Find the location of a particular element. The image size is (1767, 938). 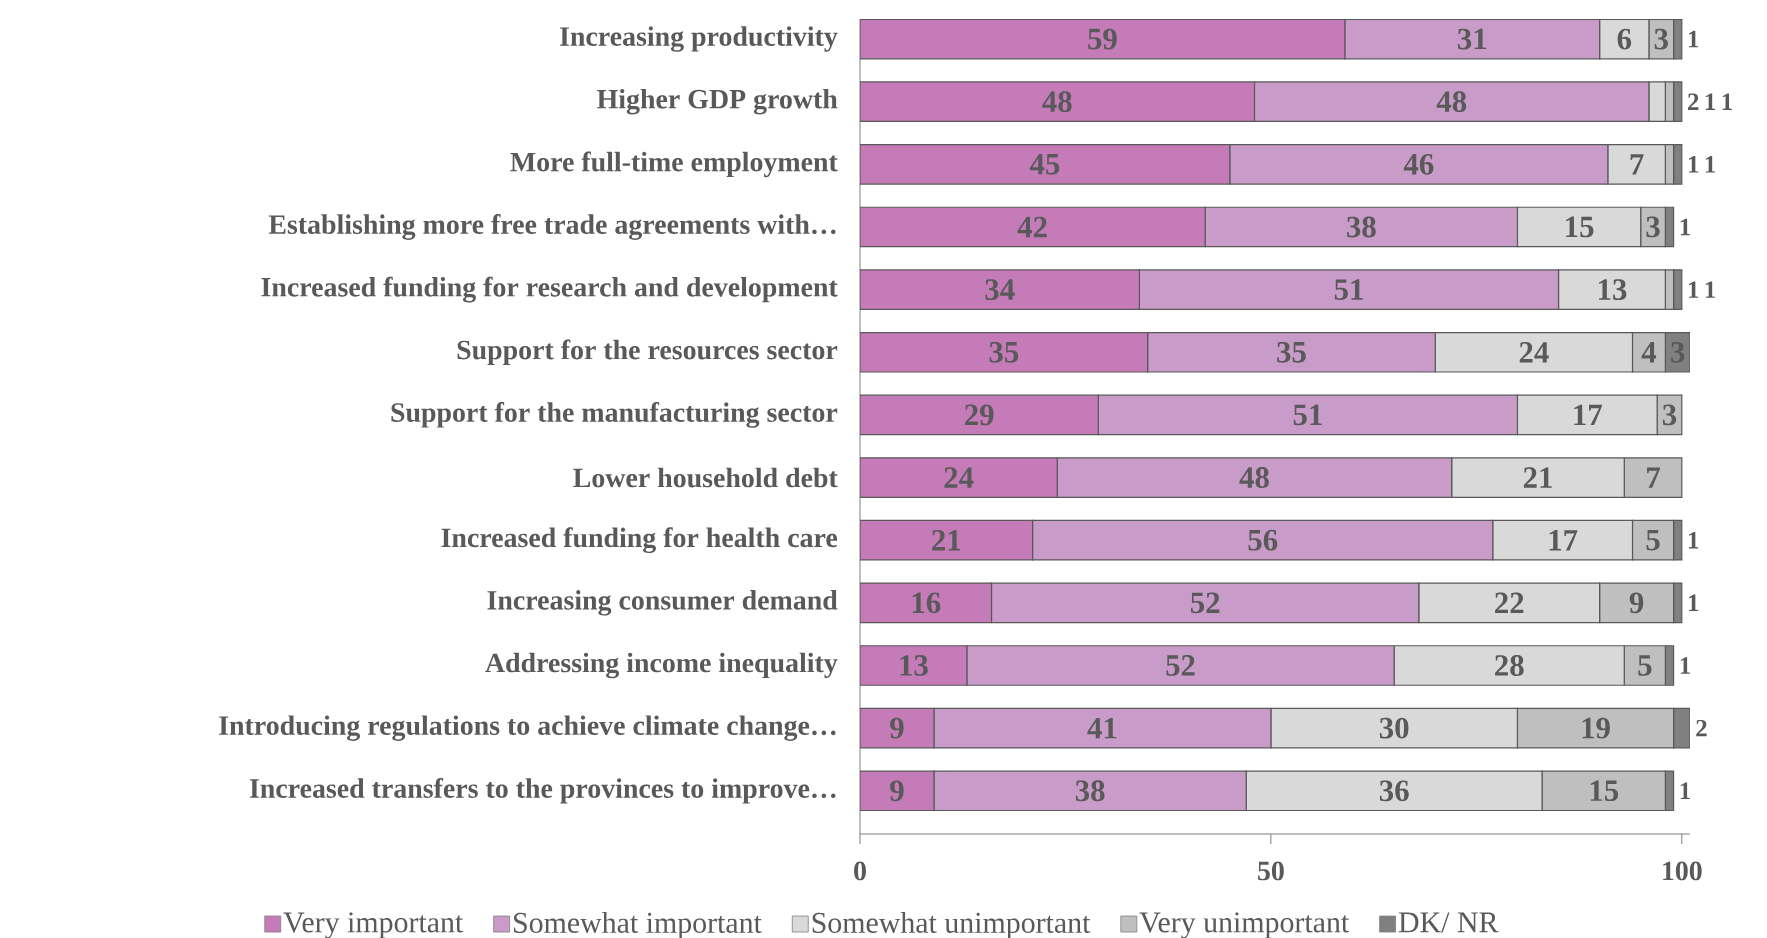

data-label: 56 is located at coordinates (1263, 540).